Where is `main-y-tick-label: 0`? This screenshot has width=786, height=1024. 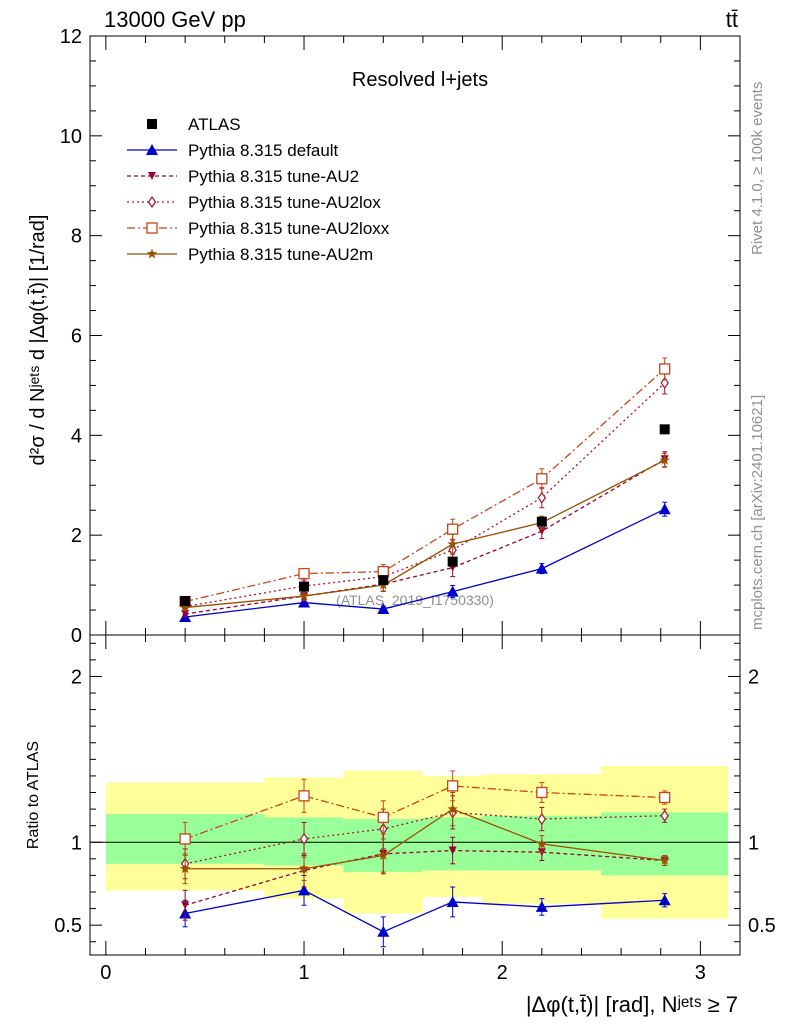 main-y-tick-label: 0 is located at coordinates (76, 636).